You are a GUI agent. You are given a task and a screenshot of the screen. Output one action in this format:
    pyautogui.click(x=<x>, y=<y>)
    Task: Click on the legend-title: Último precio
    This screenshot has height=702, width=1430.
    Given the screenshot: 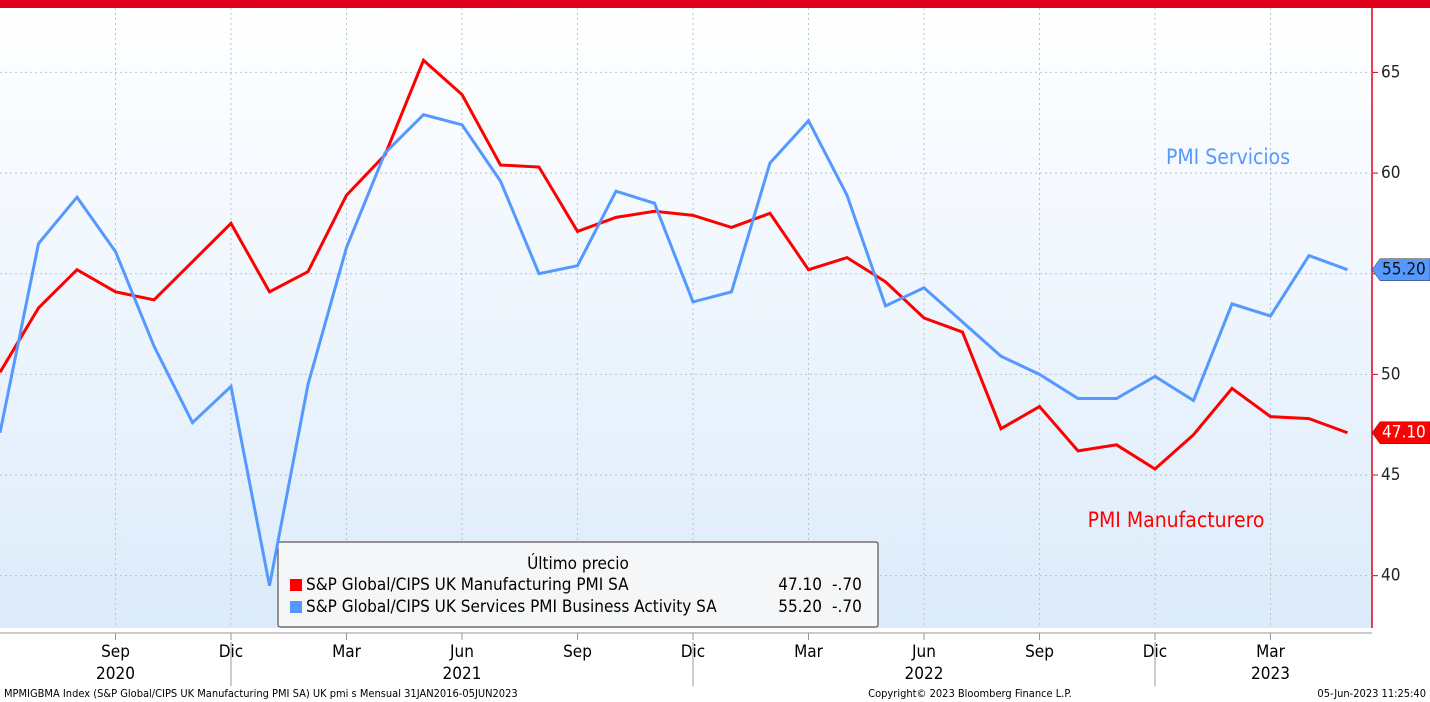 What is the action you would take?
    pyautogui.click(x=578, y=563)
    